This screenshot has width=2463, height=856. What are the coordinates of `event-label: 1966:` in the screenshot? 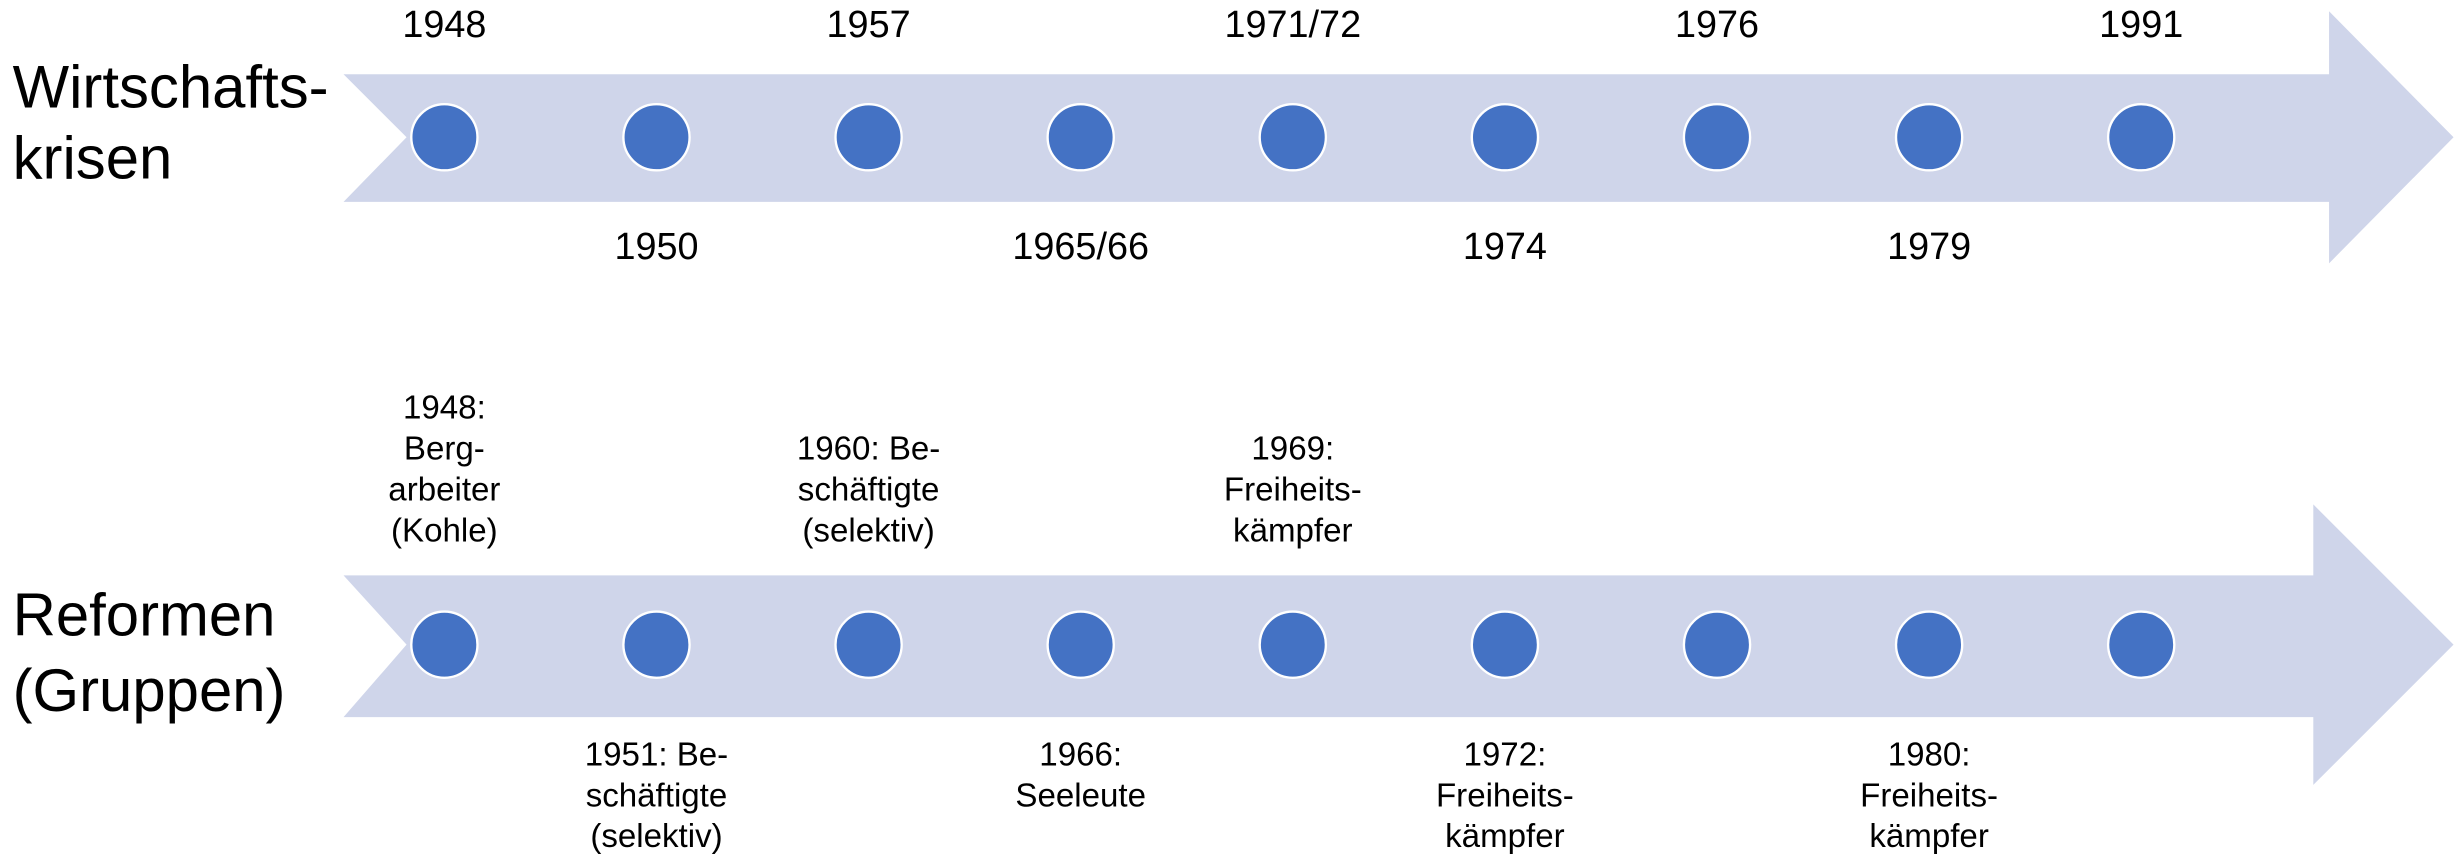 It's located at (1080, 754).